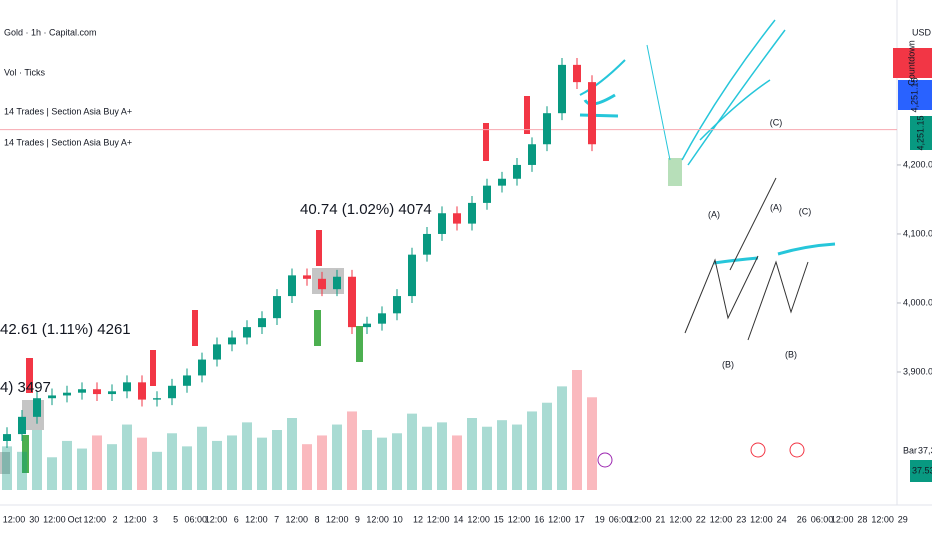  What do you see at coordinates (925, 450) in the screenshot?
I see `volume-value: 37,393.15` at bounding box center [925, 450].